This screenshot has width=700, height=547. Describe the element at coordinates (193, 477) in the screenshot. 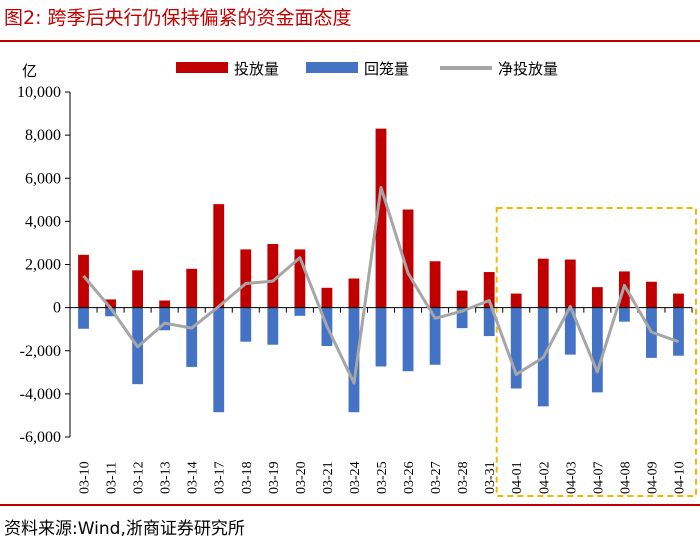

I see `x-tick-label: 03-14` at that location.